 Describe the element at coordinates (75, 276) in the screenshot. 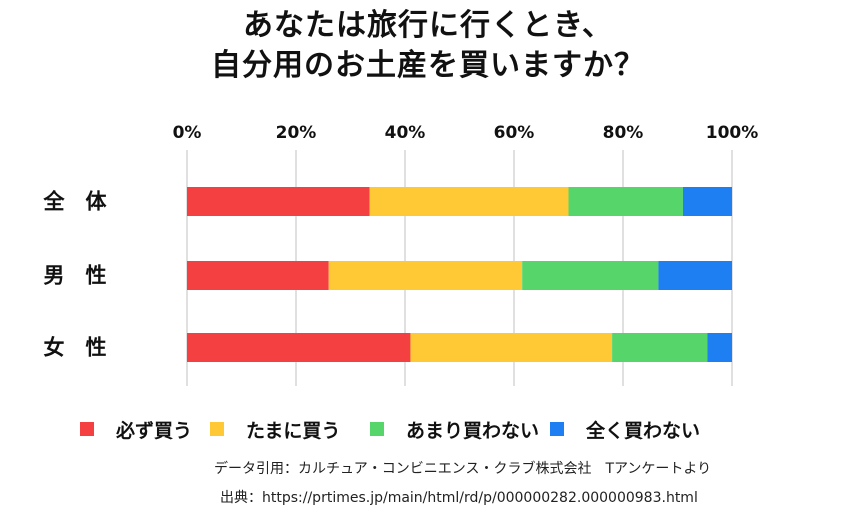

I see `category-label: 男 性` at that location.